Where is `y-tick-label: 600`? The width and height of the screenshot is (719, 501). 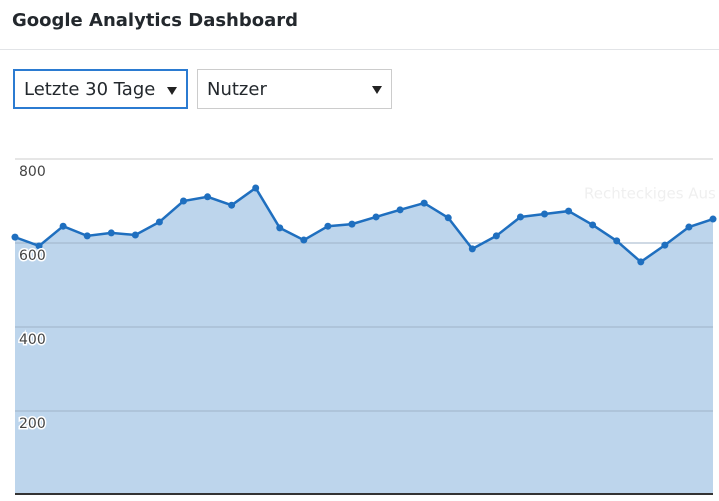
y-tick-label: 600 is located at coordinates (32, 256).